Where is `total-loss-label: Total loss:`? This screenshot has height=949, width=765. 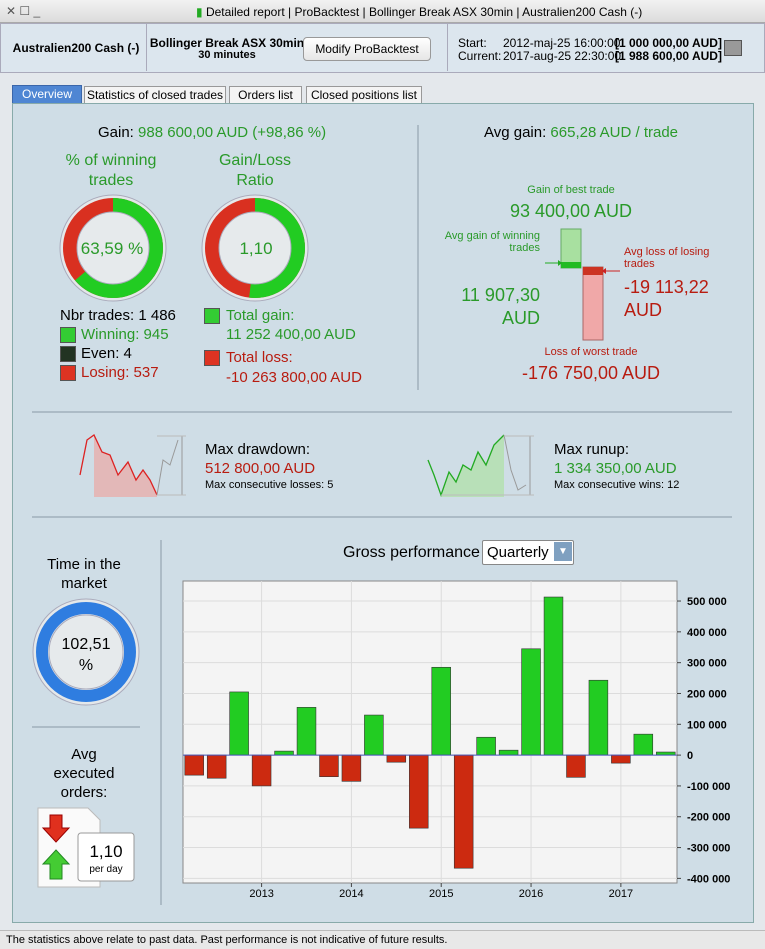
total-loss-label: Total loss: is located at coordinates (259, 357).